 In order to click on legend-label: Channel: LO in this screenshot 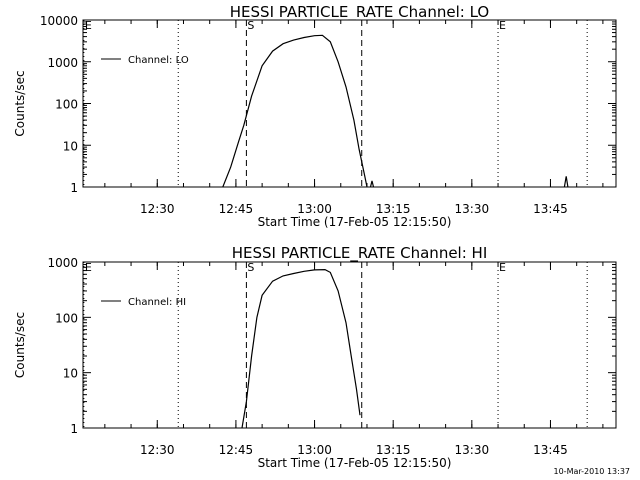, I will do `click(158, 60)`.